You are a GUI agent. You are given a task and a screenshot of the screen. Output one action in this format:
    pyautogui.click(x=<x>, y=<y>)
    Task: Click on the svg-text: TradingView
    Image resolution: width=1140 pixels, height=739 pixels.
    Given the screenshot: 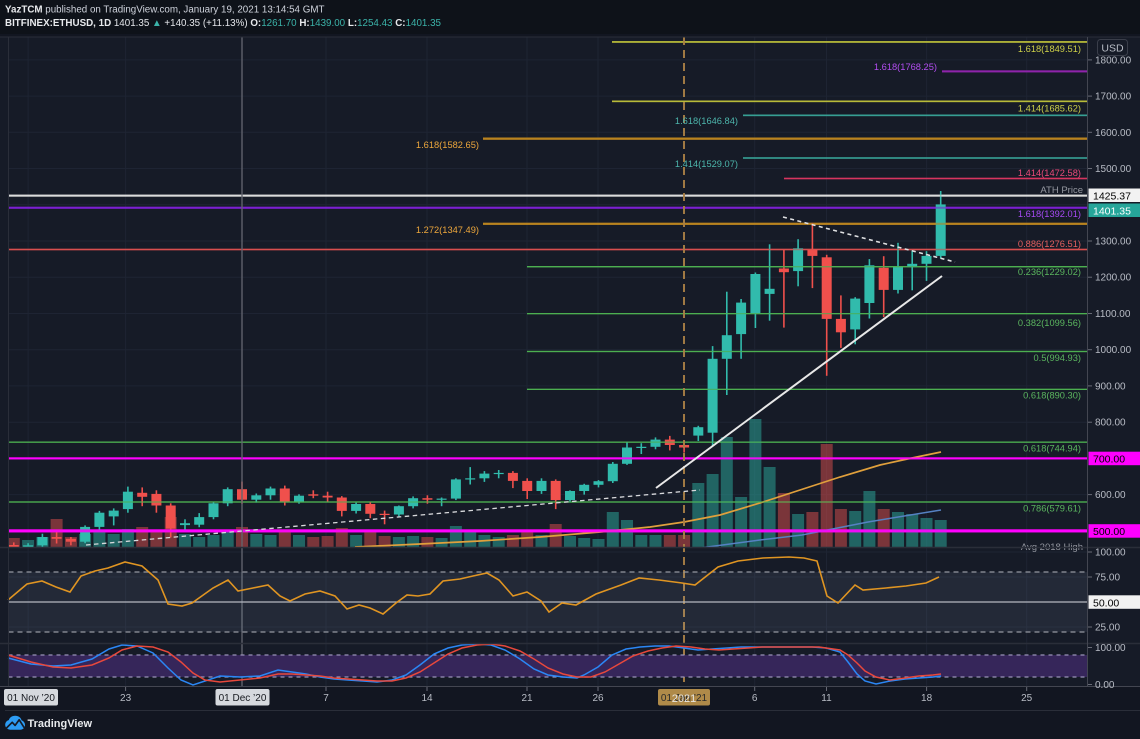 What is the action you would take?
    pyautogui.click(x=60, y=724)
    